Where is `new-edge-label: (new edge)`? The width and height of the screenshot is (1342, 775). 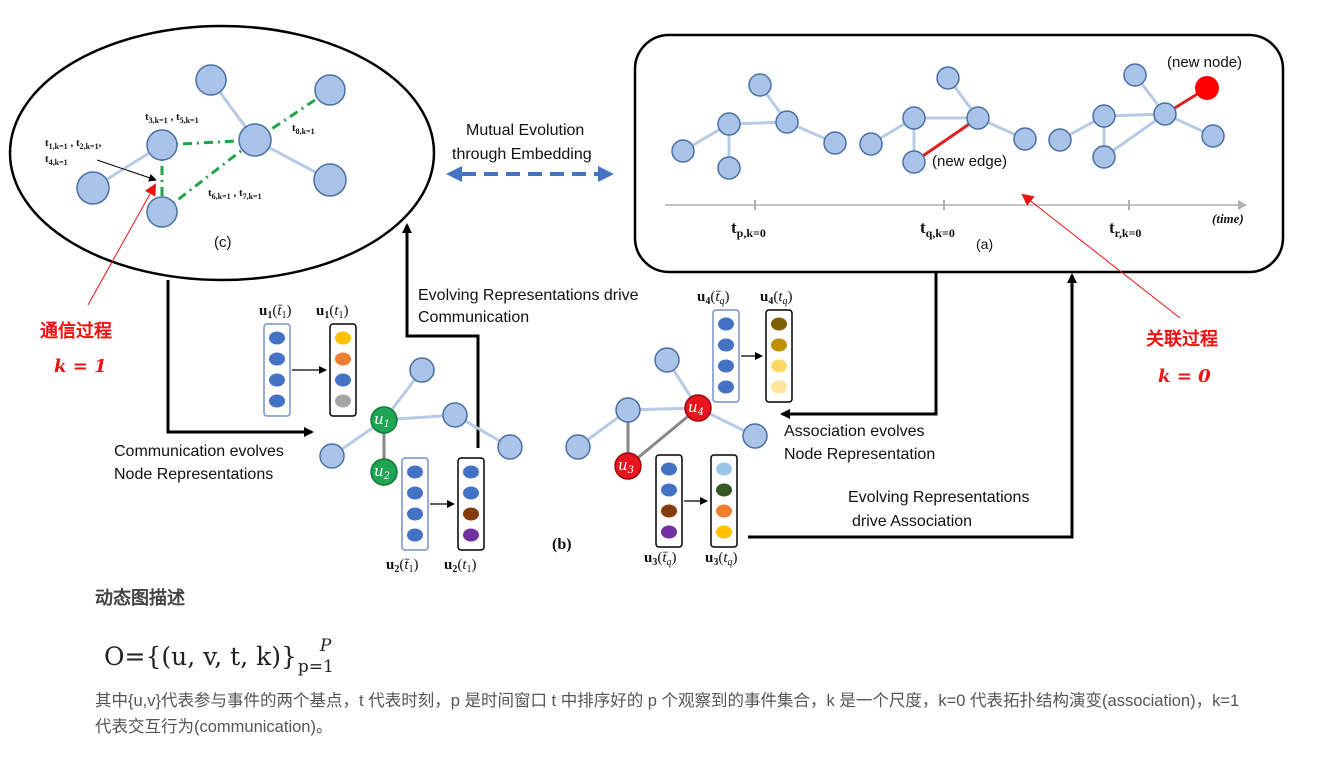
new-edge-label: (new edge) is located at coordinates (969, 161).